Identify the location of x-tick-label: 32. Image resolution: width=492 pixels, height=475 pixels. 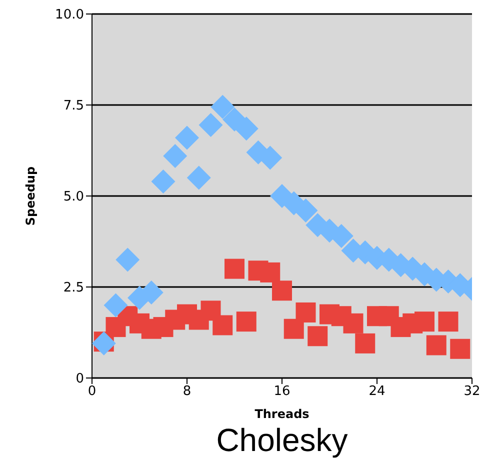
(472, 392).